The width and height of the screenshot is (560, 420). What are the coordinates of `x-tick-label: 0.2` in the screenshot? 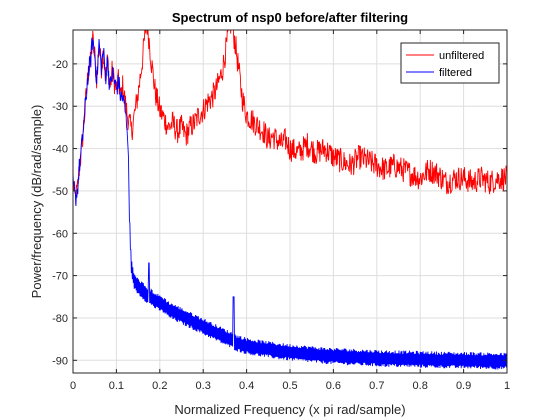 It's located at (159, 386).